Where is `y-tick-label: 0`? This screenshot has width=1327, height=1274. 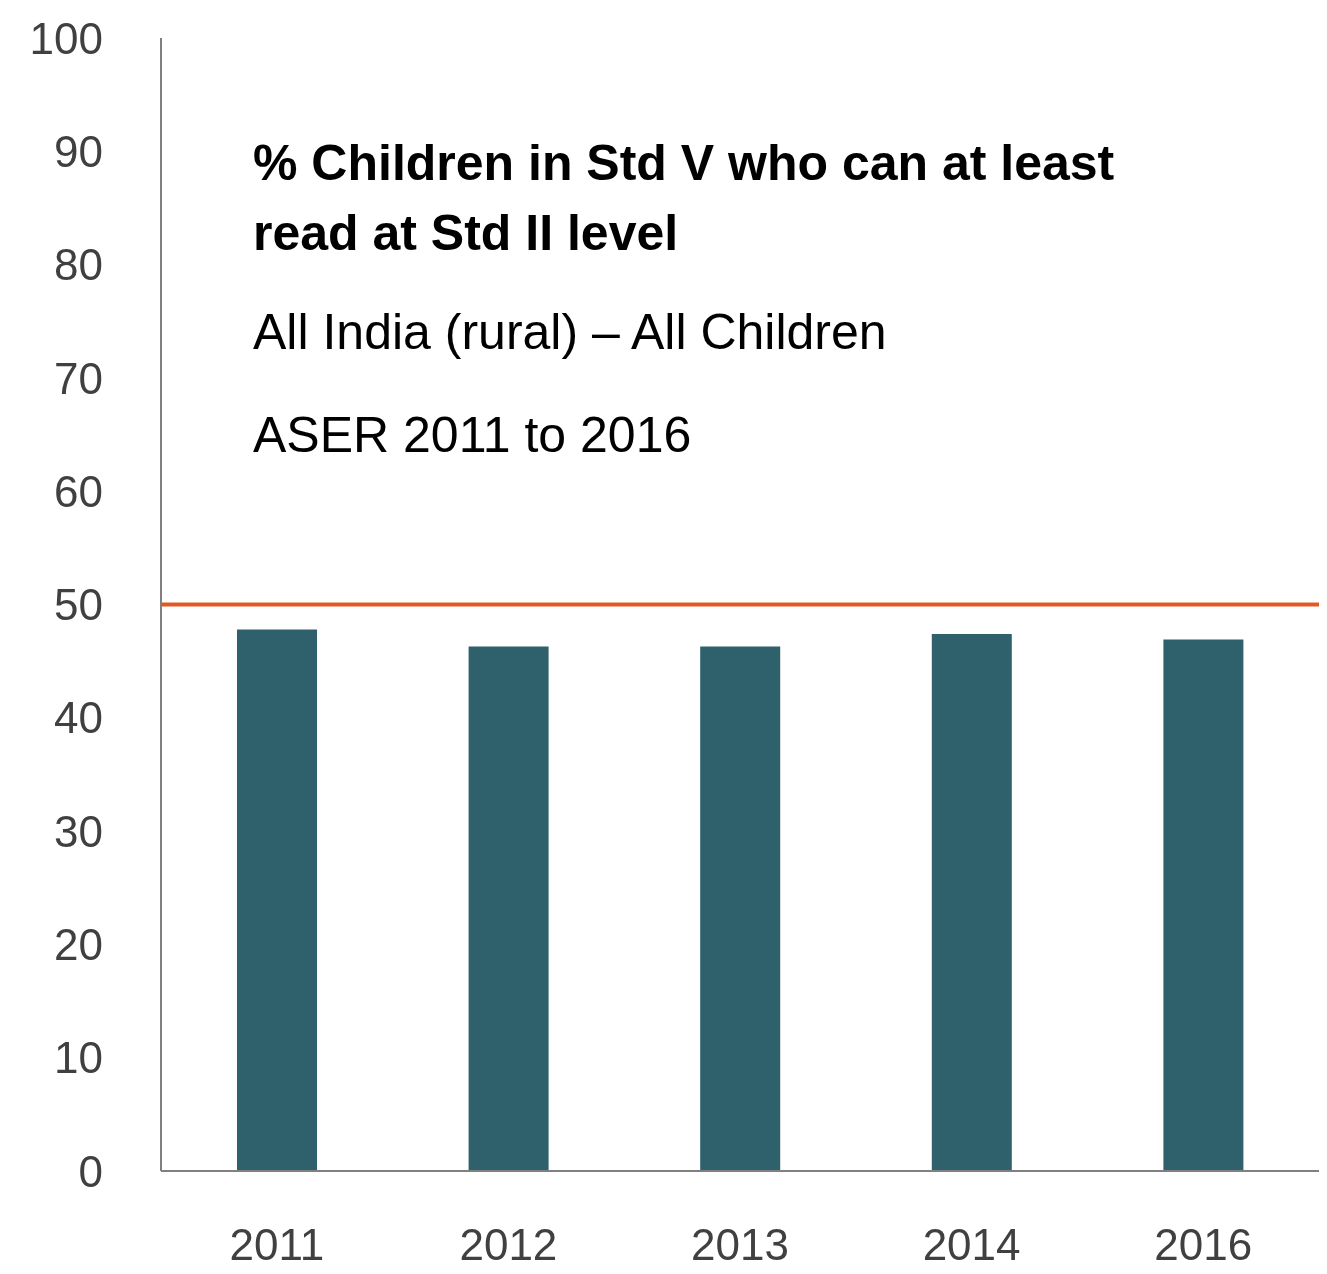 y-tick-label: 0 is located at coordinates (90, 1171).